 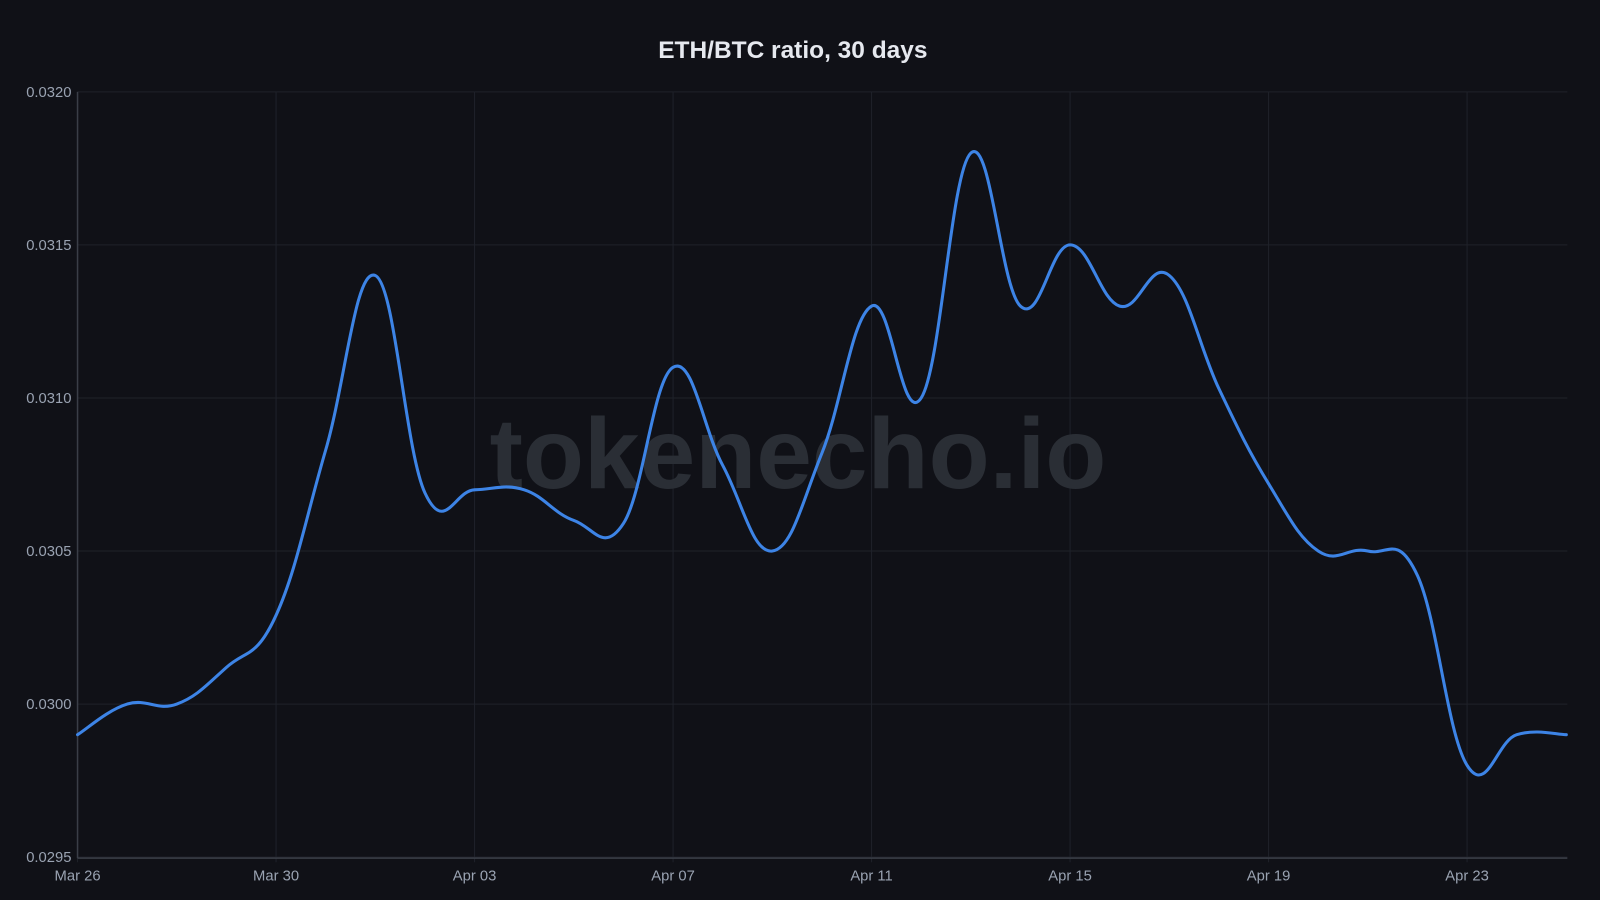 What do you see at coordinates (276, 877) in the screenshot?
I see `x-tick-label: Mar 30` at bounding box center [276, 877].